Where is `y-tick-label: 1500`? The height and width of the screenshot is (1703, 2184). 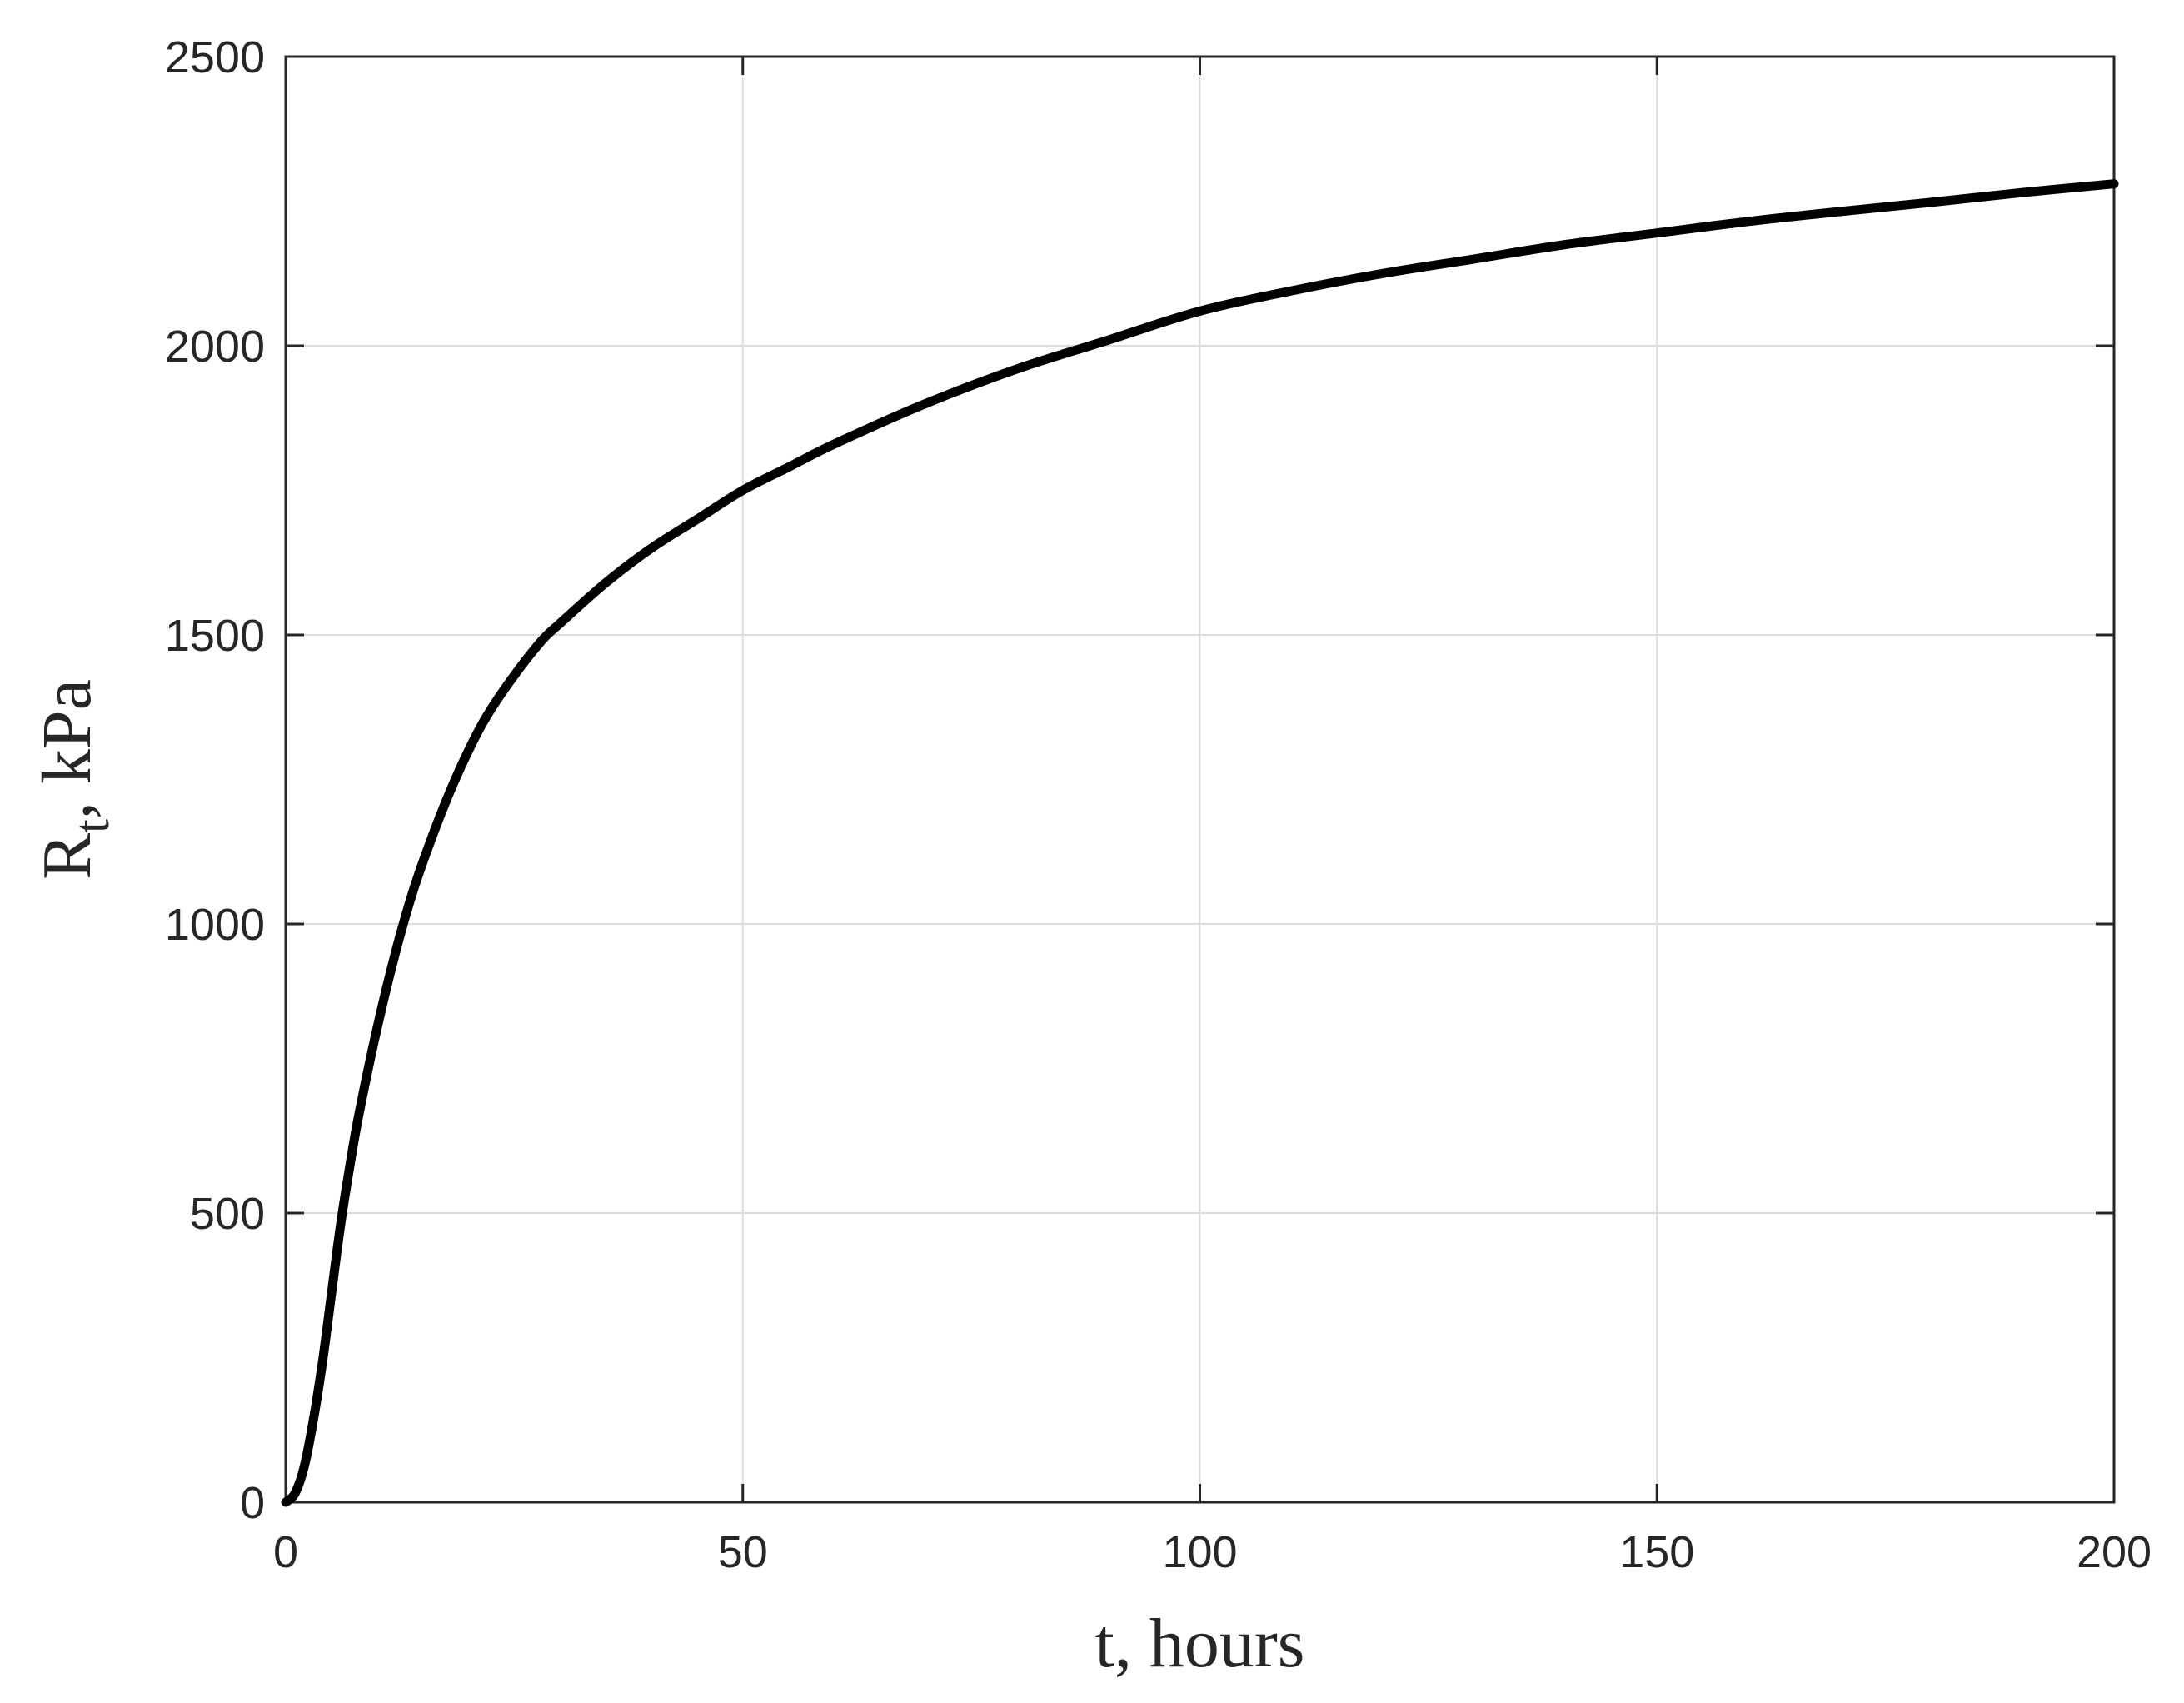 y-tick-label: 1500 is located at coordinates (215, 636).